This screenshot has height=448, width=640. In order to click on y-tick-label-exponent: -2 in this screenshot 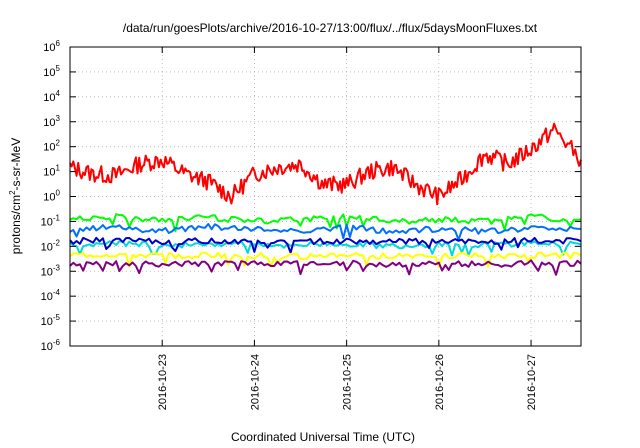, I will do `click(57, 242)`.